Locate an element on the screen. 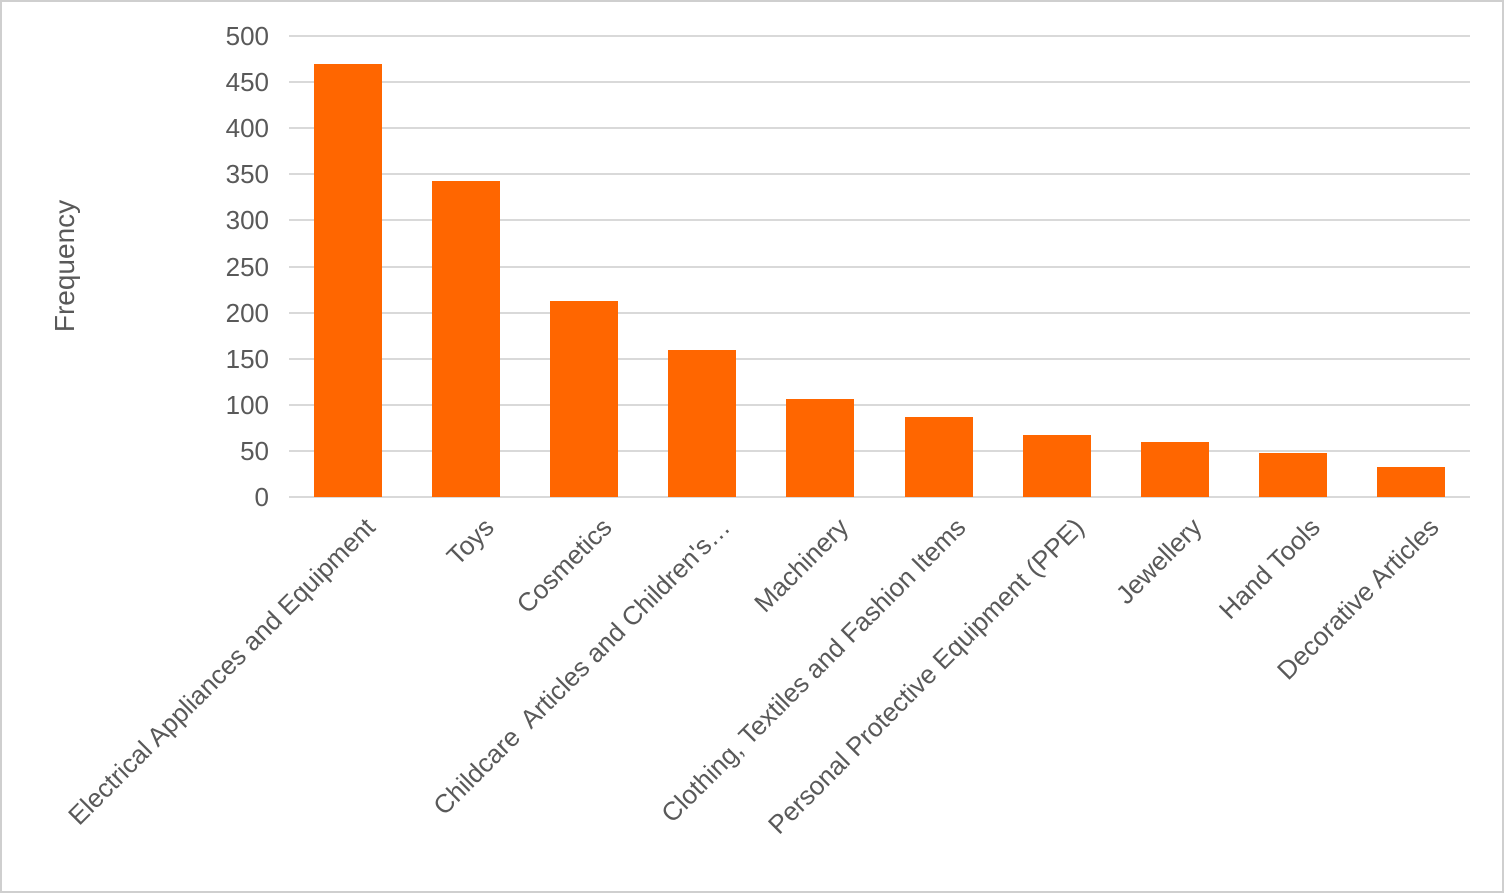  bar-jewellery is located at coordinates (1174, 469).